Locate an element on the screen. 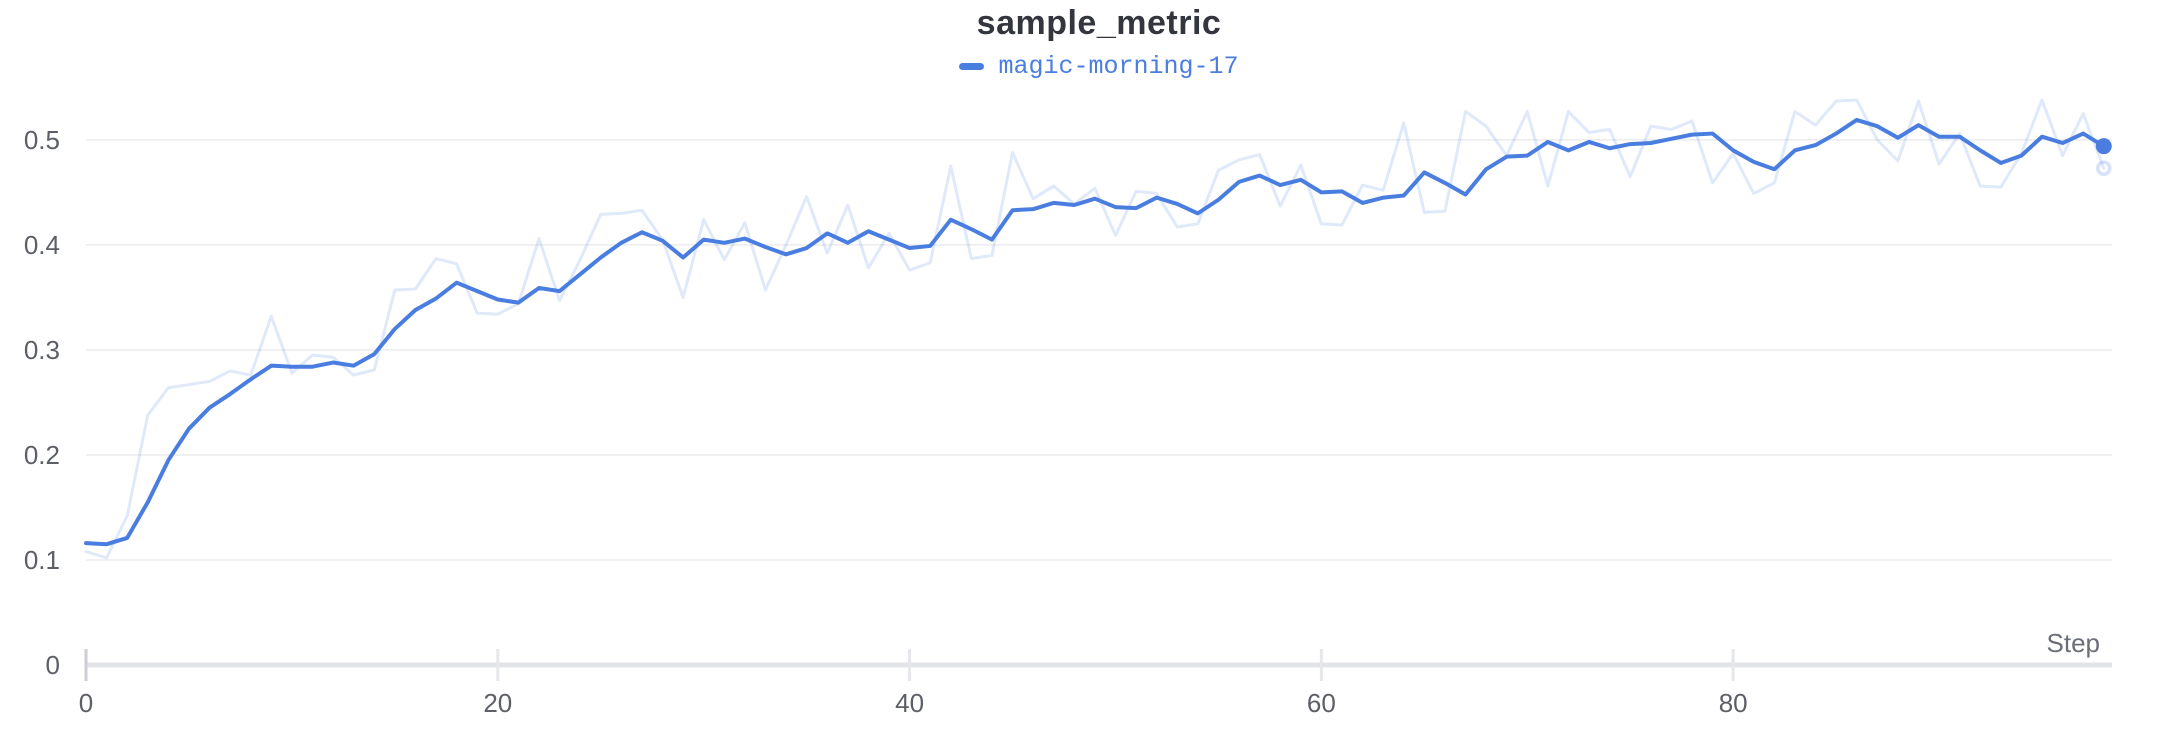 The image size is (2162, 738). y-tick-label: 0.1 is located at coordinates (42, 560).